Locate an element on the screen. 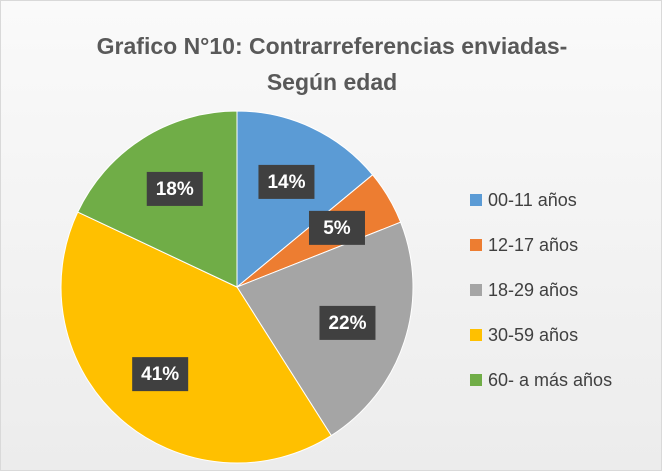 The image size is (662, 471). chart-title: Según edad is located at coordinates (332, 82).